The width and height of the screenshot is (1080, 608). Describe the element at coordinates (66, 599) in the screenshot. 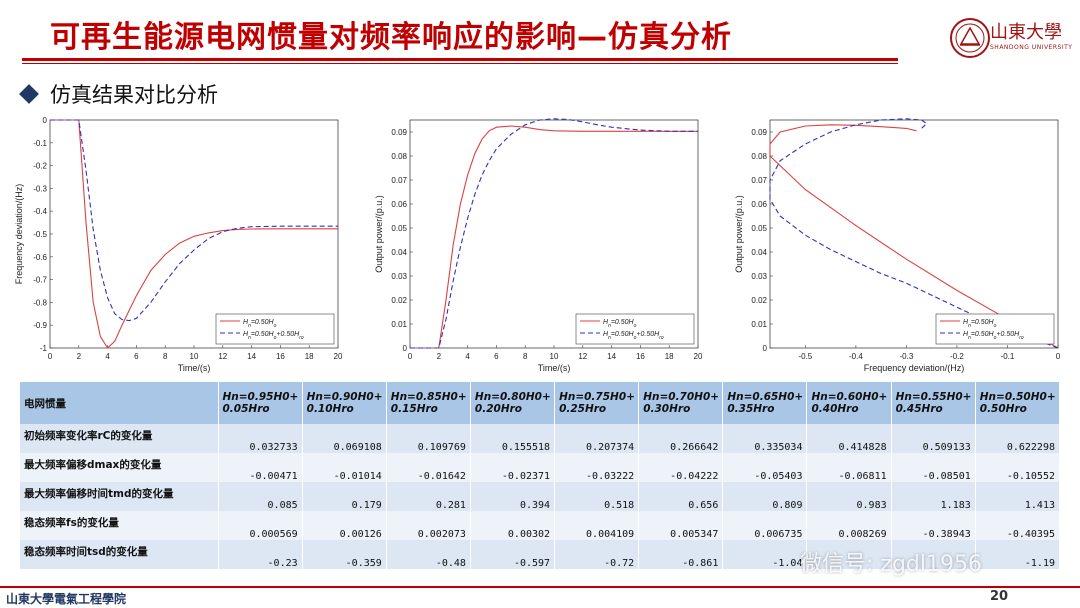

I see `footer-school-name: 山東大學電氣工程學院` at that location.